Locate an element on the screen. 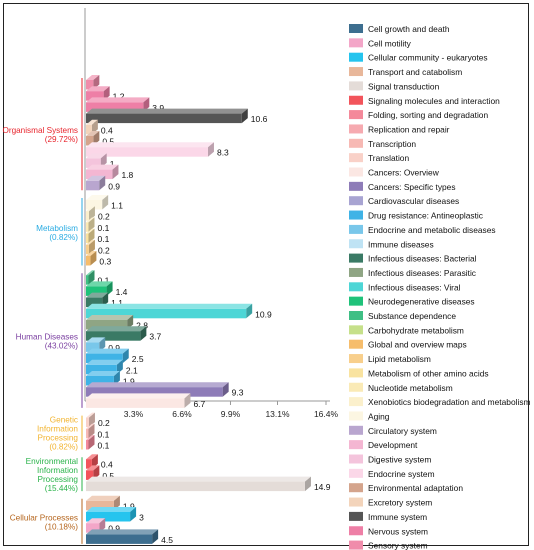 This screenshot has height=550, width=534. bar: 0.3 is located at coordinates (98, 259).